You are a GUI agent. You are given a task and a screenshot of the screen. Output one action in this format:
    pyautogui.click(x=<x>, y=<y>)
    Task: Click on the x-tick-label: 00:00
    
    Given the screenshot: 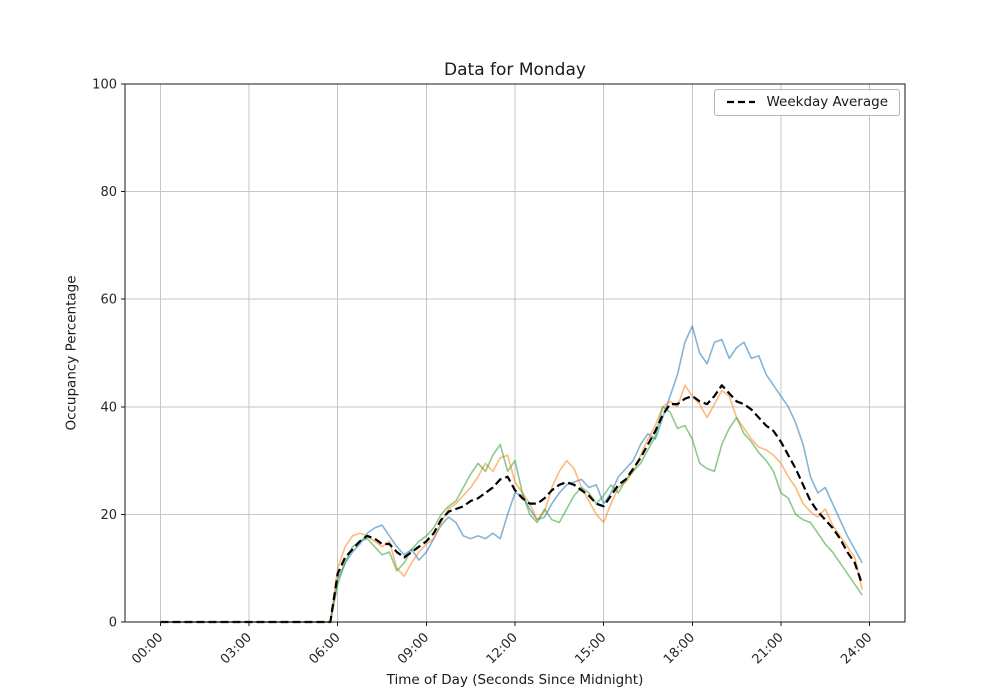 What is the action you would take?
    pyautogui.click(x=147, y=648)
    